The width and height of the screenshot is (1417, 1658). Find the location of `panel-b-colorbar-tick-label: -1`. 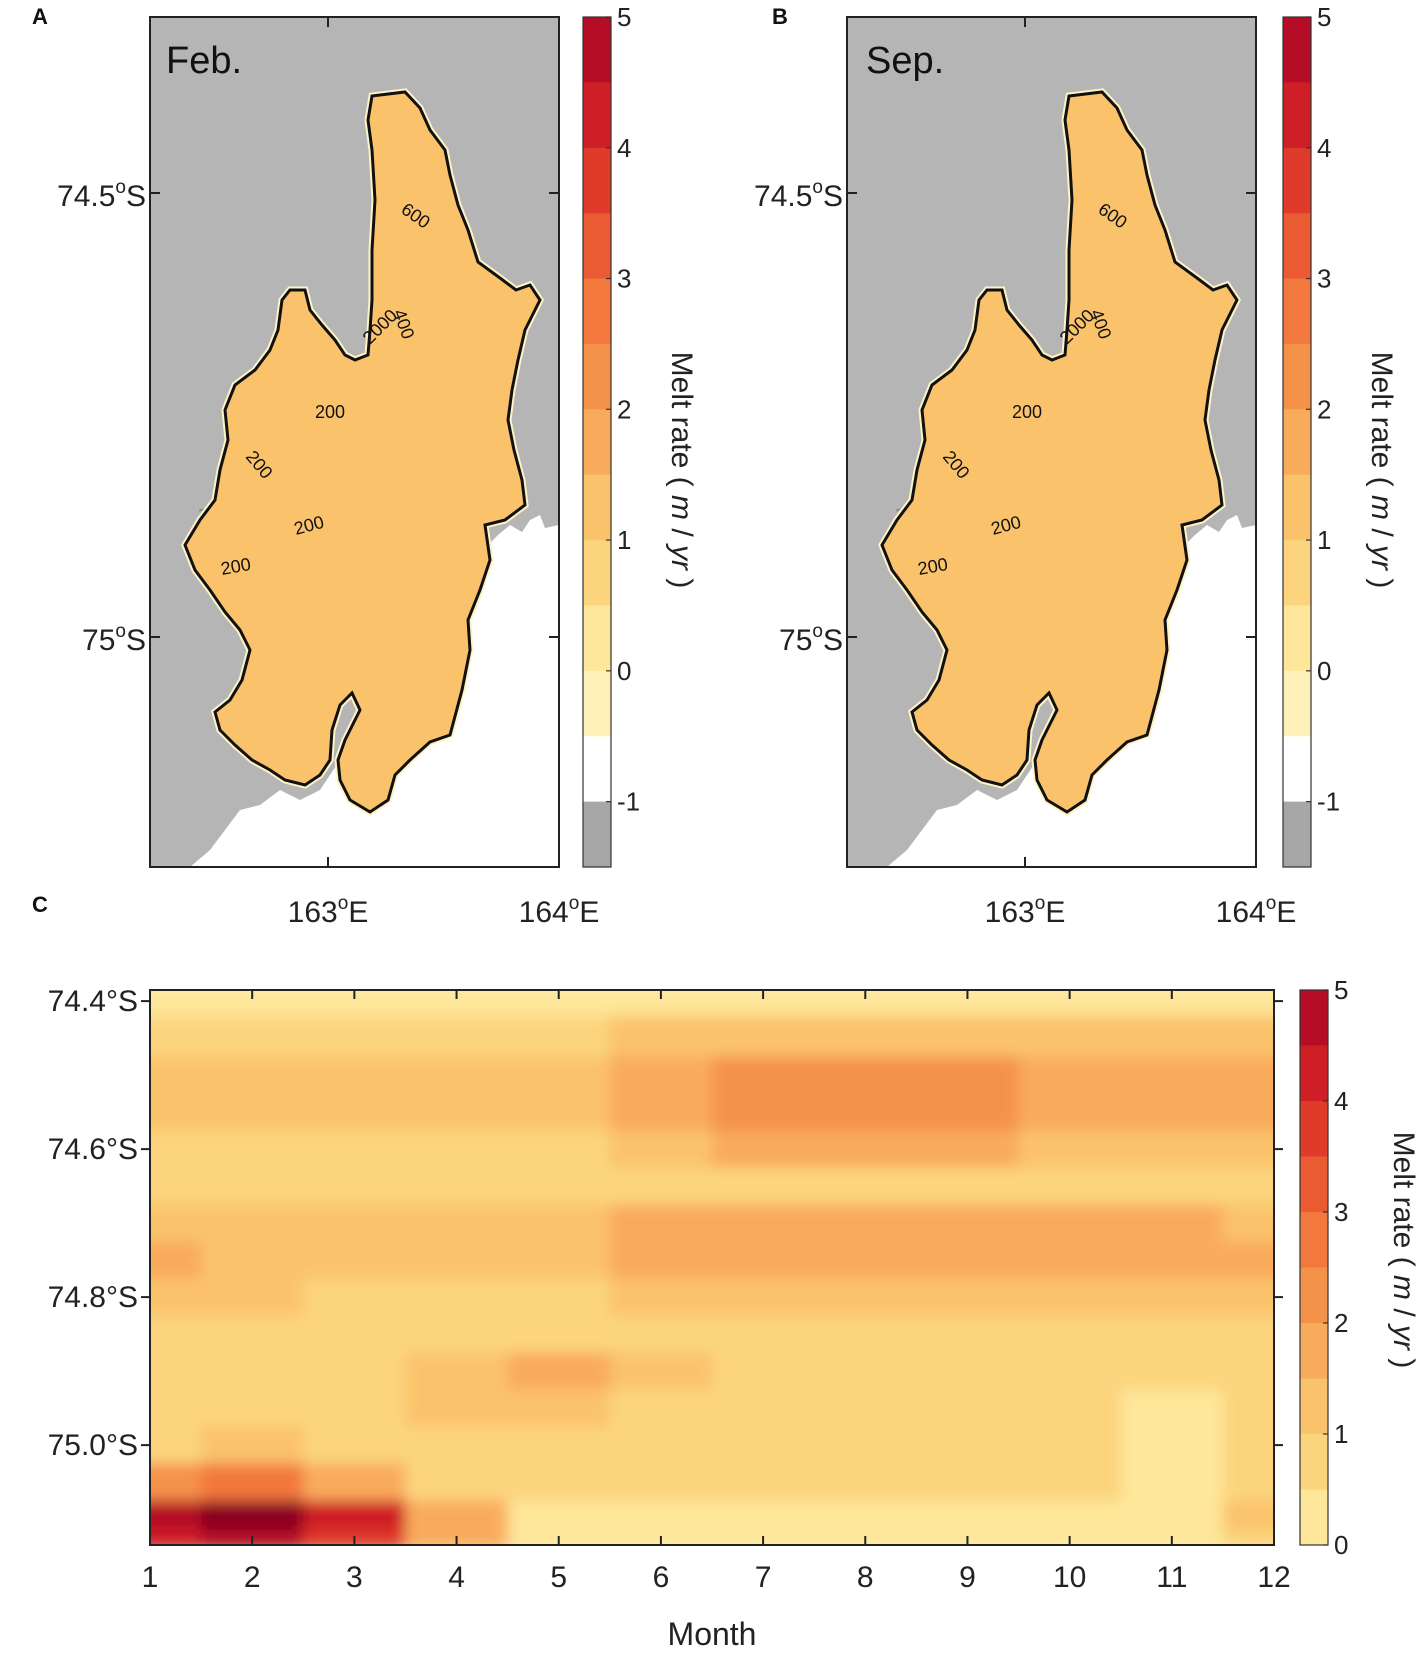

panel-b-colorbar-tick-label: -1 is located at coordinates (1328, 802).